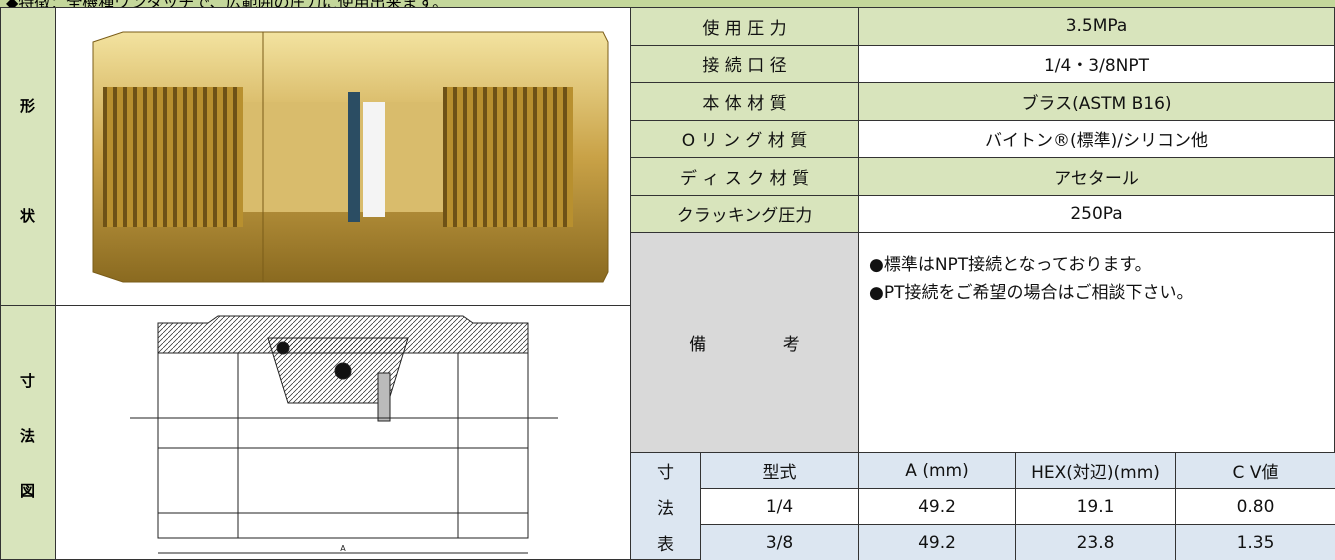 Image resolution: width=1335 pixels, height=560 pixels. I want to click on spec-value: 250Pa, so click(1096, 213).